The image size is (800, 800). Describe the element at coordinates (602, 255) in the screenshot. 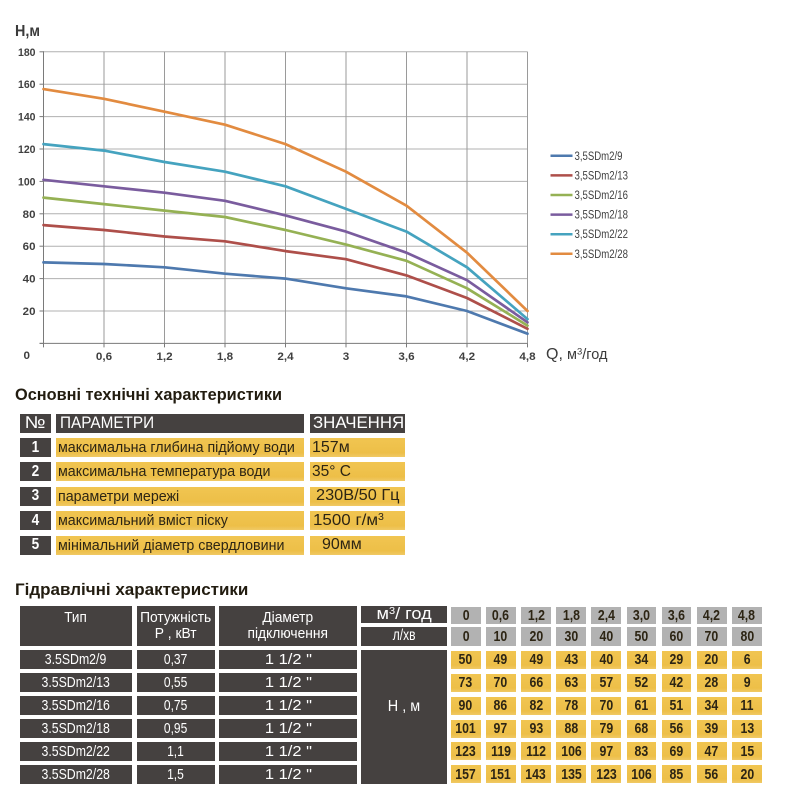

I see `svg-text: 3,5SDm2/28` at that location.